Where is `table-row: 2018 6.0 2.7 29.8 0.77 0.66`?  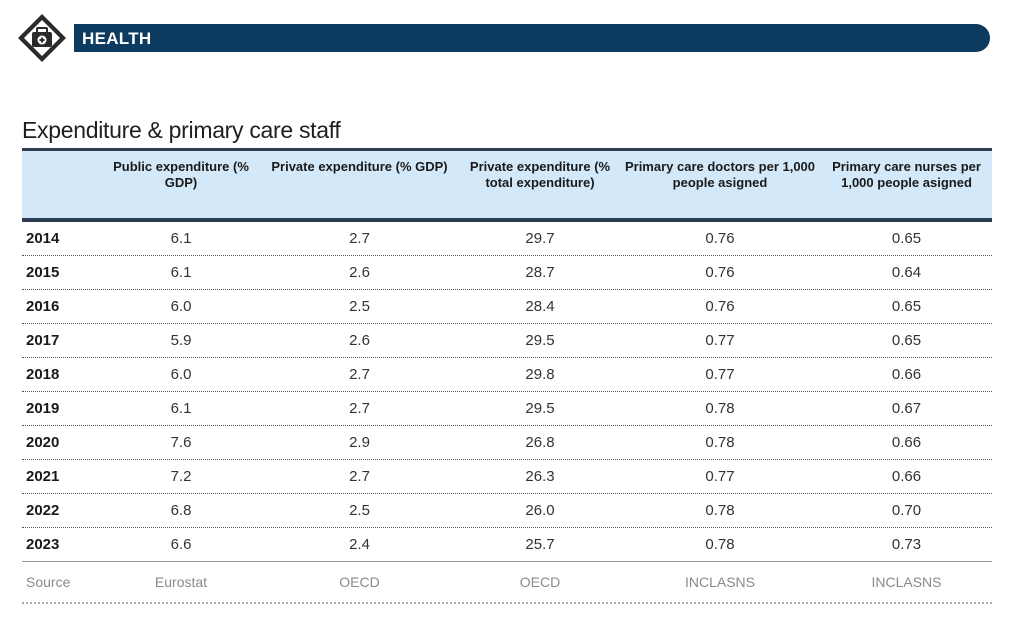
table-row: 2018 6.0 2.7 29.8 0.77 0.66 is located at coordinates (507, 375).